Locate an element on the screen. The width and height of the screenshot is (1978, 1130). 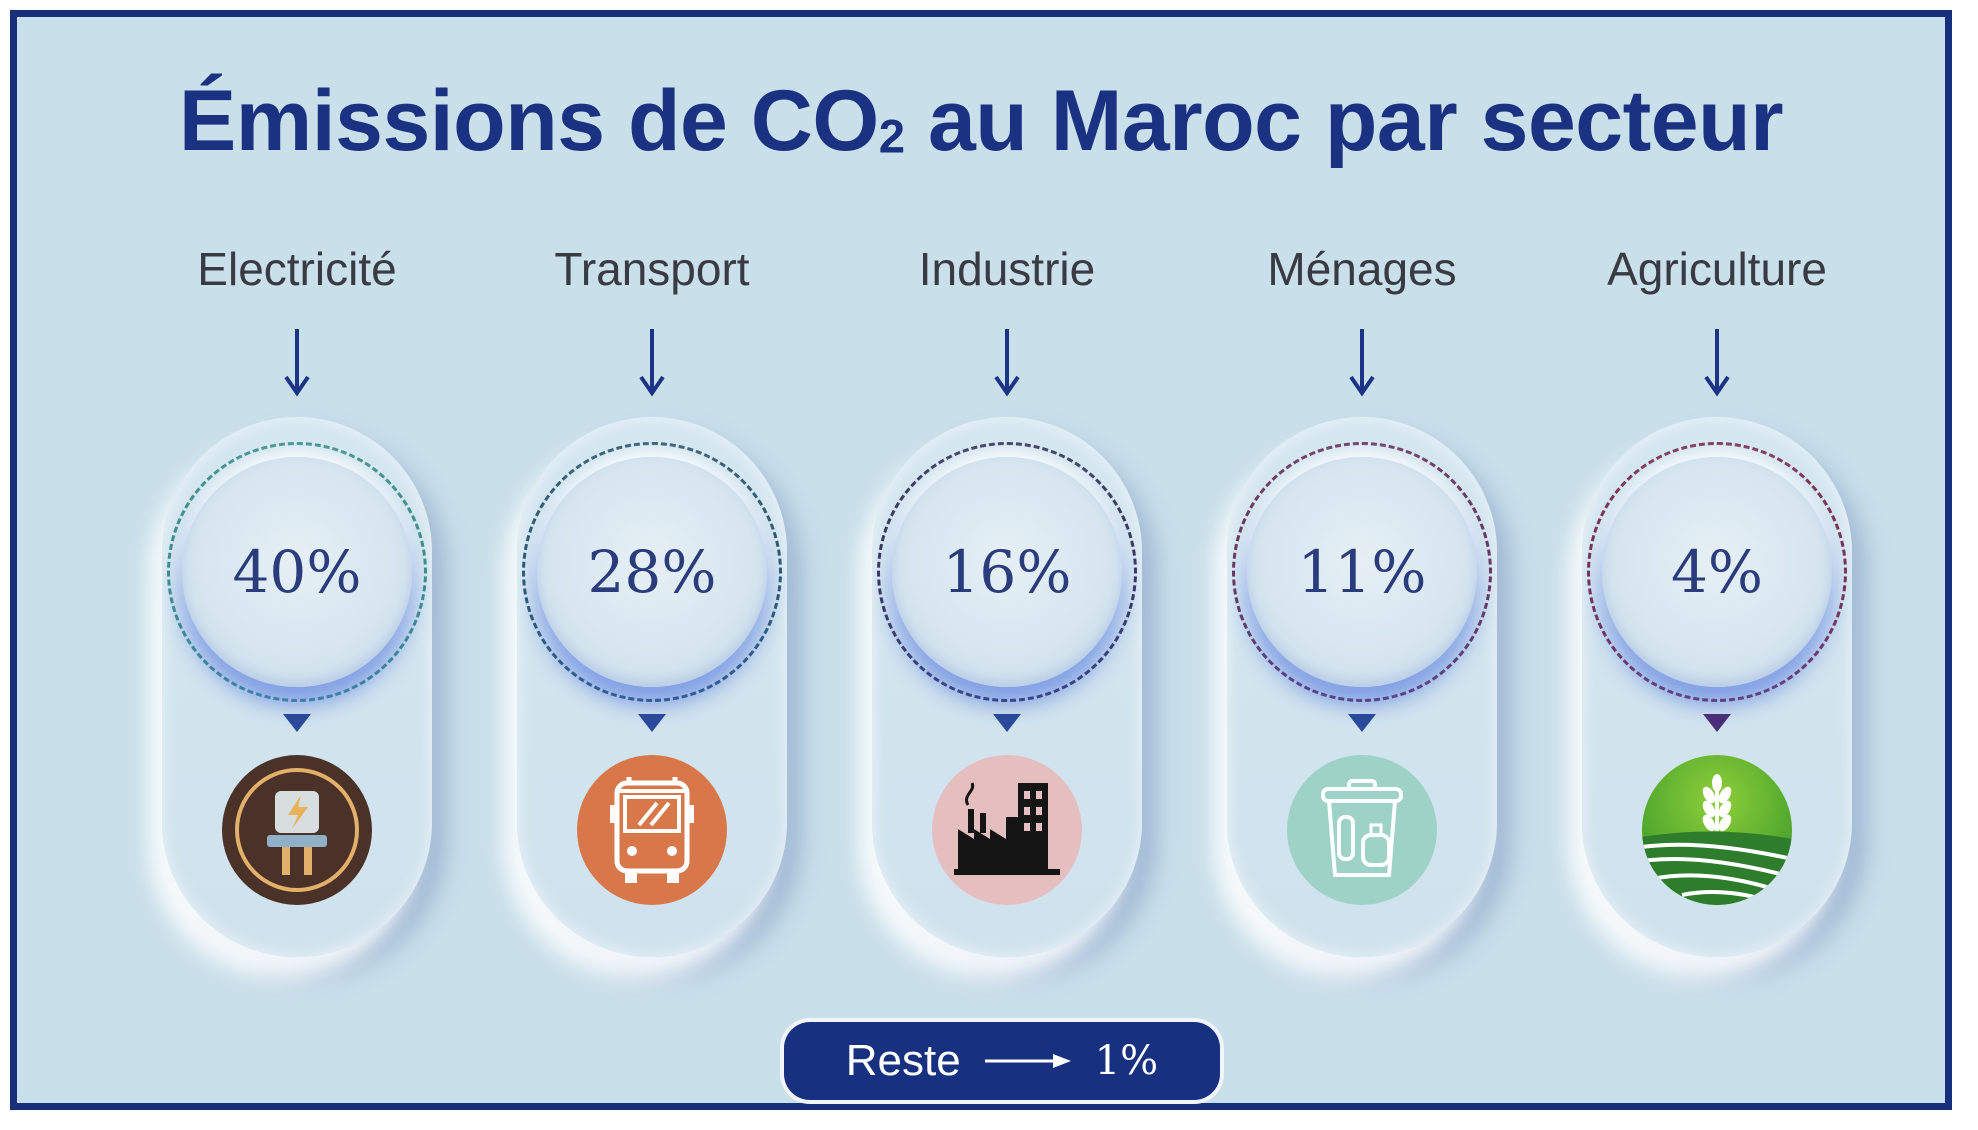
wheat-field-icon is located at coordinates (1717, 830).